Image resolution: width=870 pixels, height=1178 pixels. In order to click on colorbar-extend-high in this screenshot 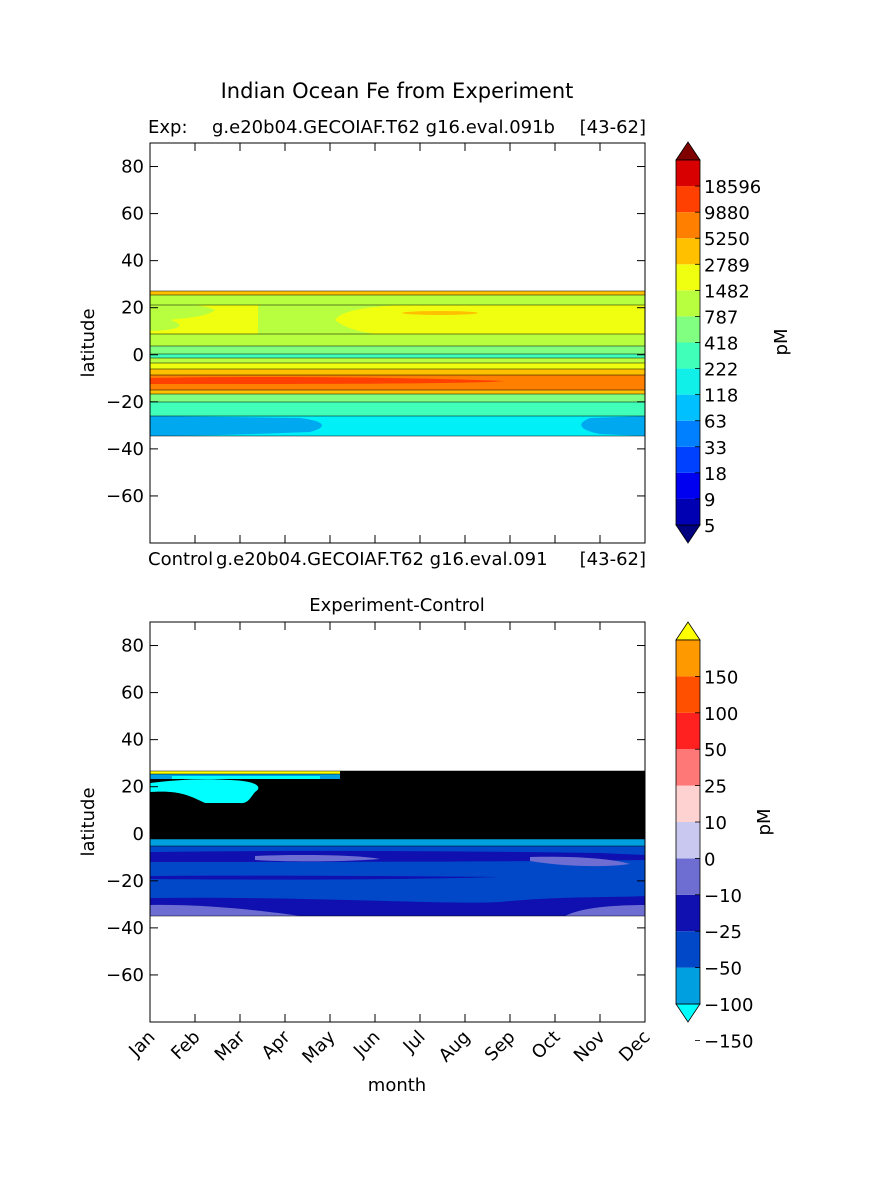, I will do `click(688, 151)`.